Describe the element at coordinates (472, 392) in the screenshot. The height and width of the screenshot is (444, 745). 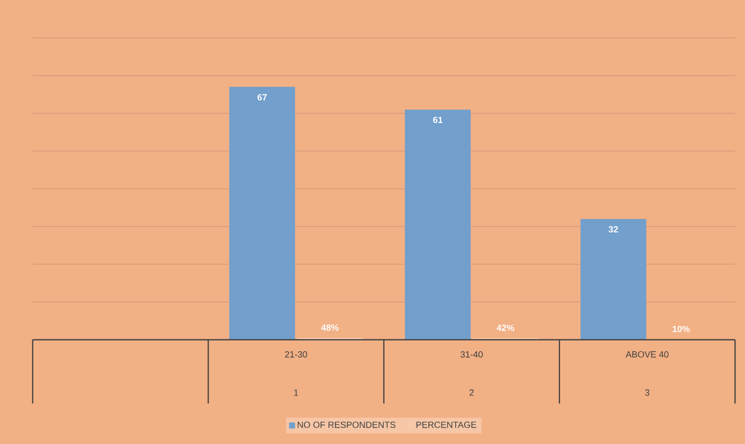
I see `text: 2` at that location.